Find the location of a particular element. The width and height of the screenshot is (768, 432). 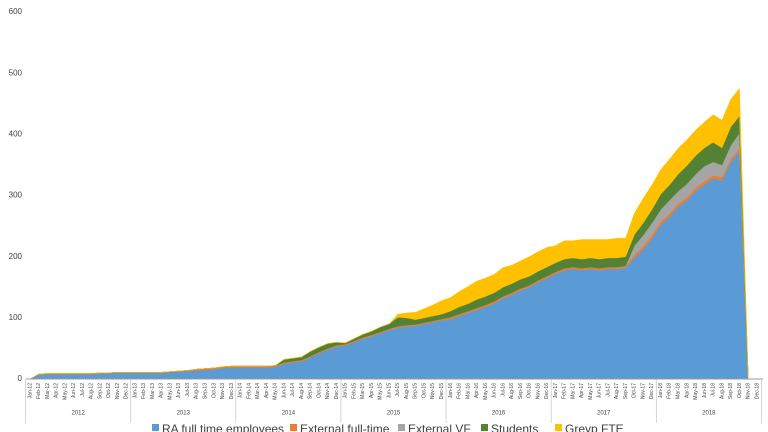

x-tick-label: Sep-14 is located at coordinates (311, 391).